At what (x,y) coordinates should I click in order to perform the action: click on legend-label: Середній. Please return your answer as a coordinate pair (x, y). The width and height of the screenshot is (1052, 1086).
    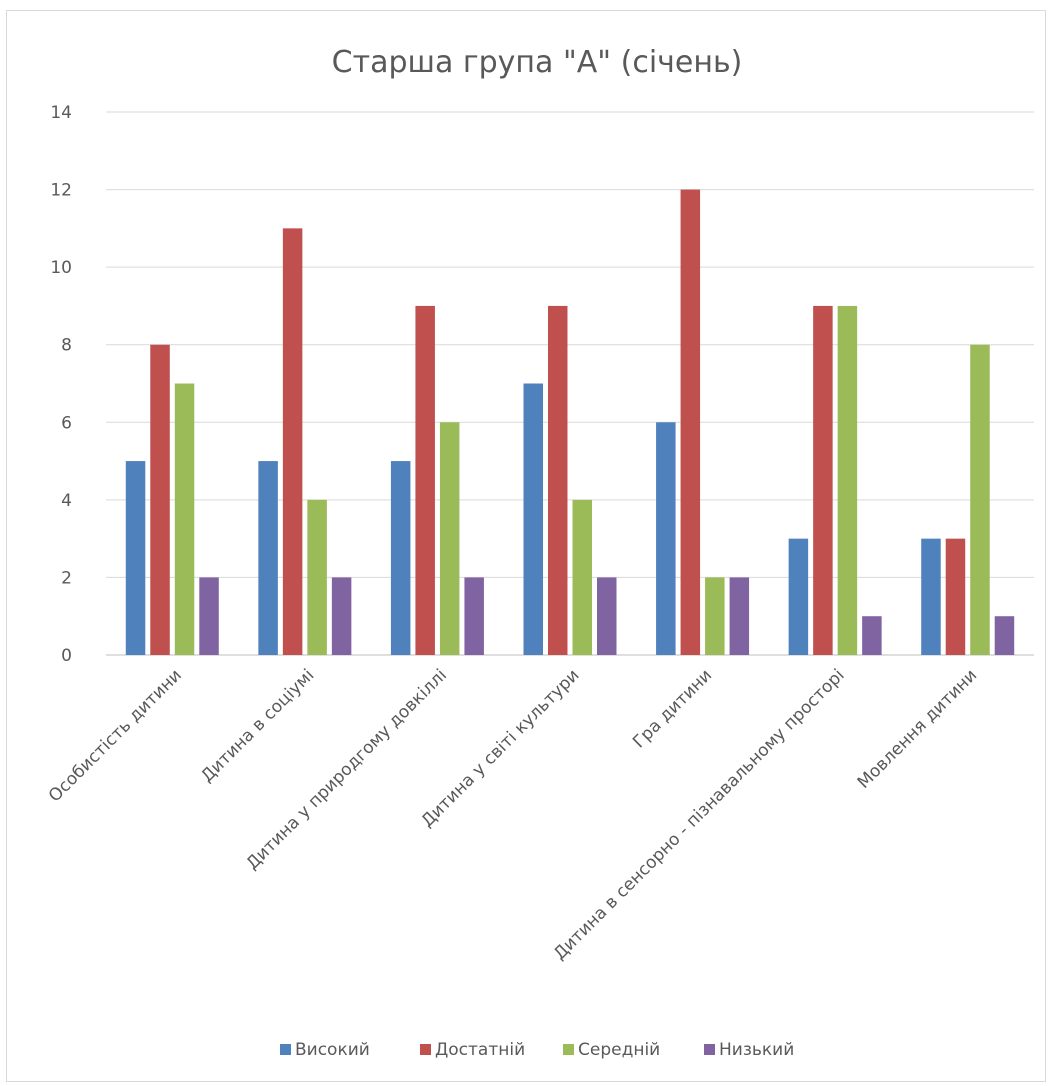
    Looking at the image, I should click on (619, 1050).